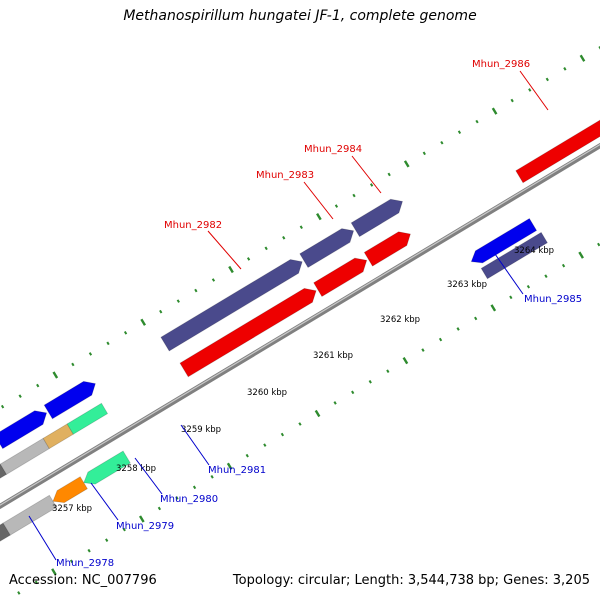  I want to click on gene-label-reverse: Mhun_2981, so click(237, 470).